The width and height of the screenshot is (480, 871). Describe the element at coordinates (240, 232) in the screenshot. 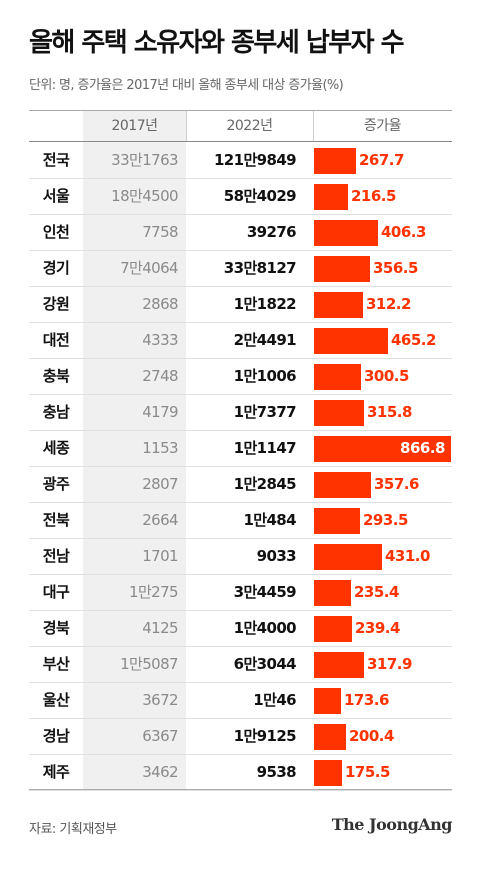

I see `table-row: 인천 7758 39276 406.3` at that location.